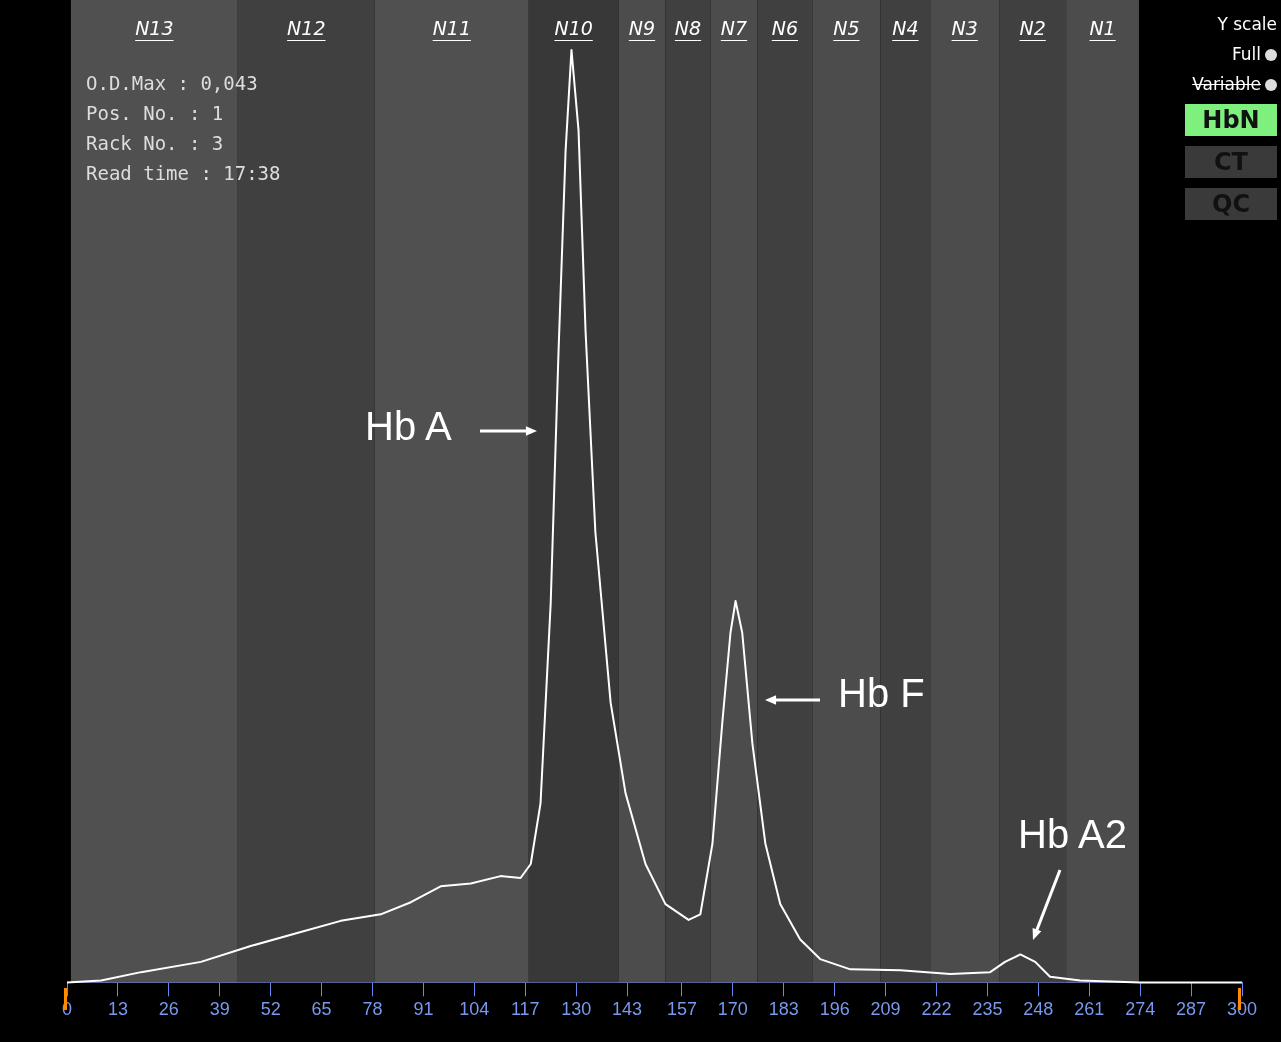 The width and height of the screenshot is (1281, 1042). What do you see at coordinates (783, 1009) in the screenshot?
I see `x-tick-label: 183` at bounding box center [783, 1009].